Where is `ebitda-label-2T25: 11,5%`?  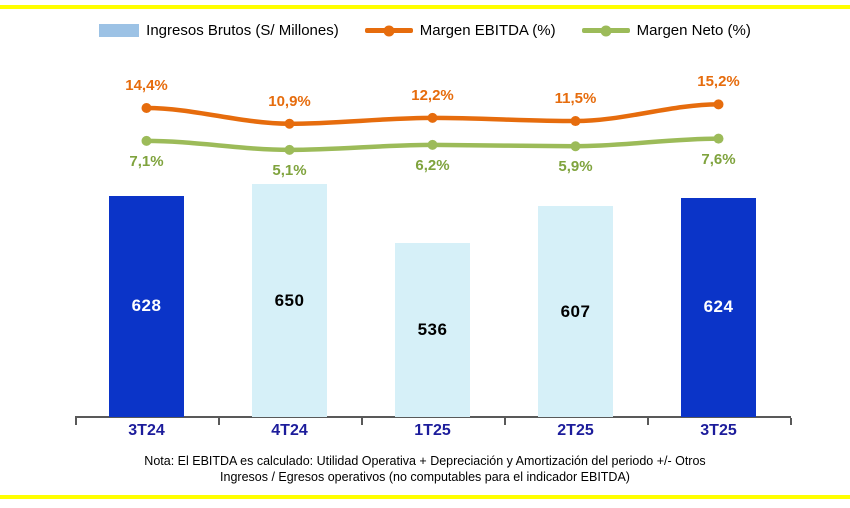 ebitda-label-2T25: 11,5% is located at coordinates (575, 99).